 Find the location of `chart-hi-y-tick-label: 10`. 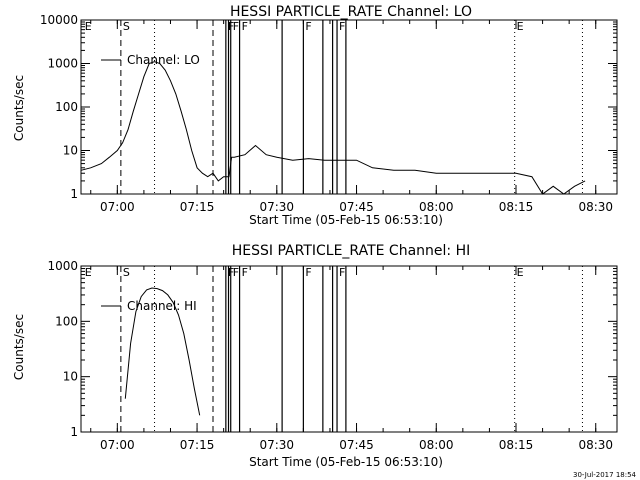

chart-hi-y-tick-label: 10 is located at coordinates (70, 377).